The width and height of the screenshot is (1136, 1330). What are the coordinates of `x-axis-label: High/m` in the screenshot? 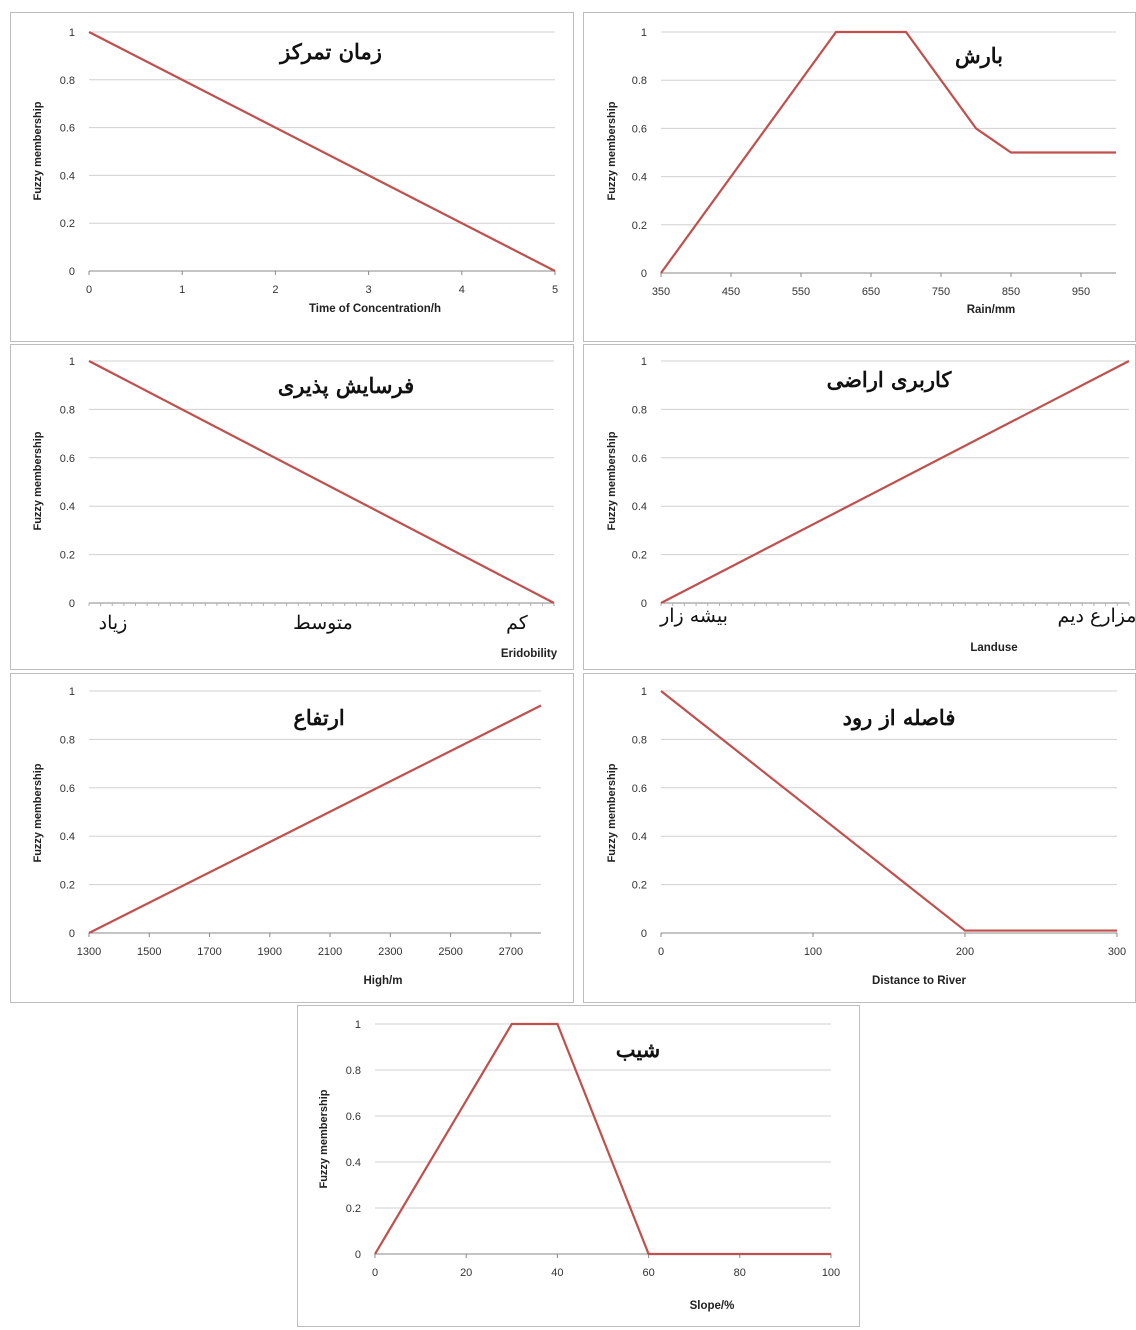 It's located at (383, 981).